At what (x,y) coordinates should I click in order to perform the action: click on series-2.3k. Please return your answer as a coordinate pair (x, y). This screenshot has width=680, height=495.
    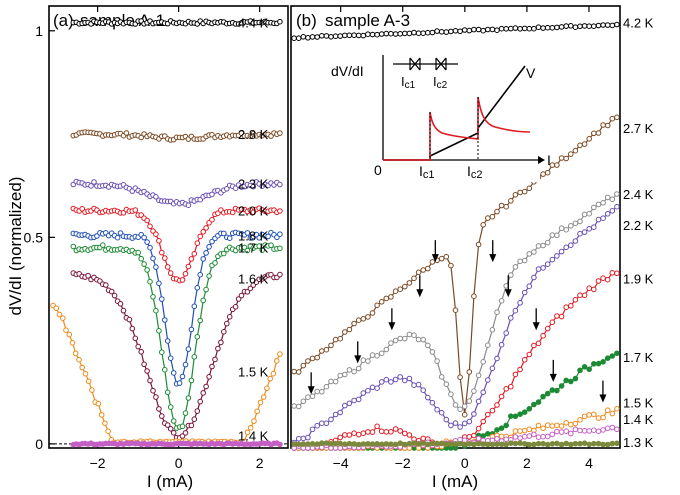
    Looking at the image, I should click on (176, 193).